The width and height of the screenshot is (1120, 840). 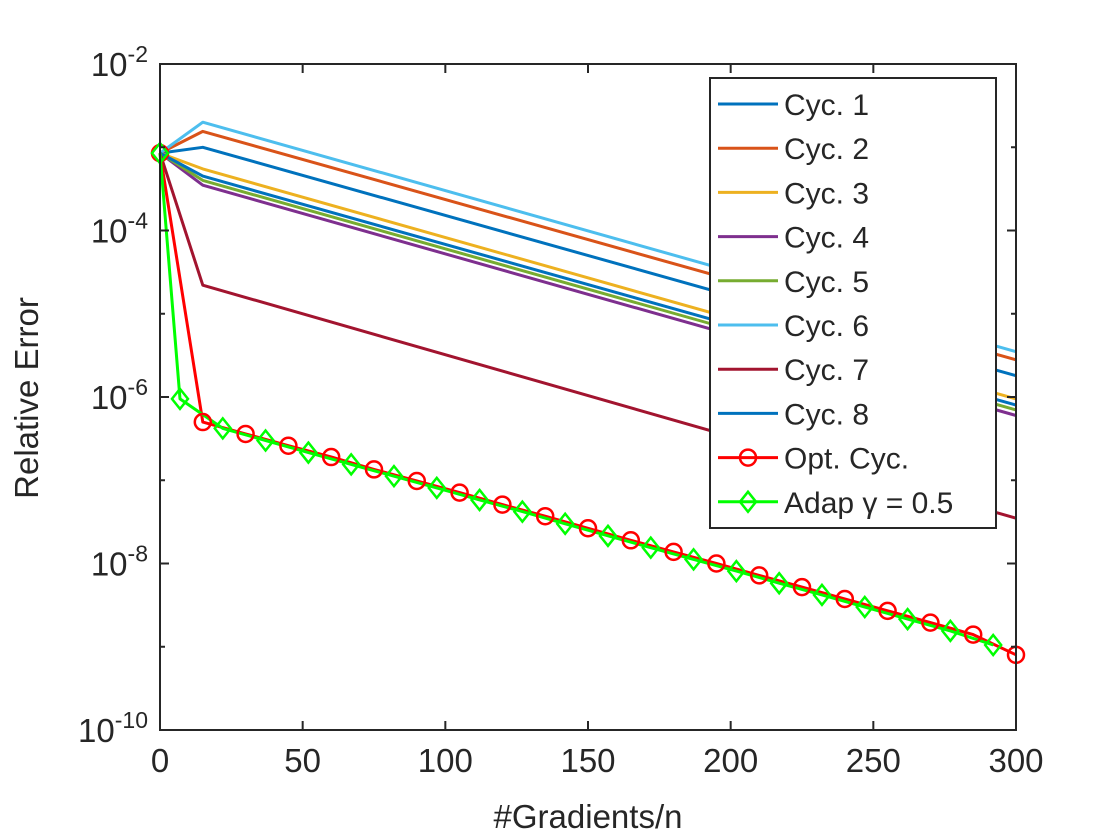 What do you see at coordinates (113, 728) in the screenshot?
I see `y-tick-label-5: 10⁻¹⁰` at bounding box center [113, 728].